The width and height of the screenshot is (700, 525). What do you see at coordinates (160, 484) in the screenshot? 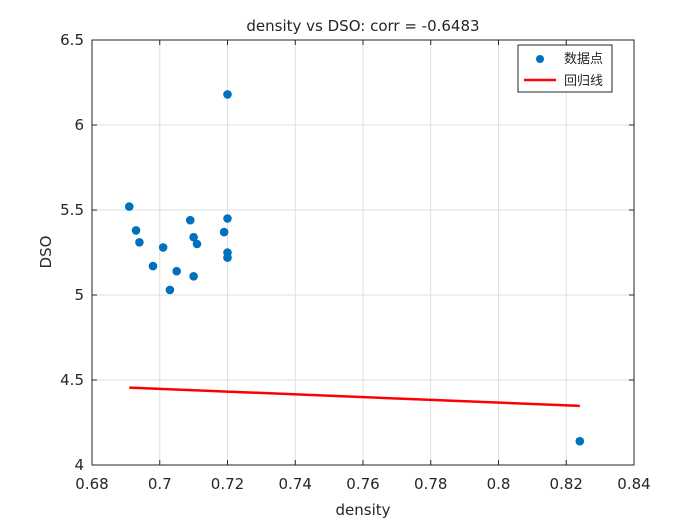
I see `x-tick-label: 0.7` at bounding box center [160, 484].